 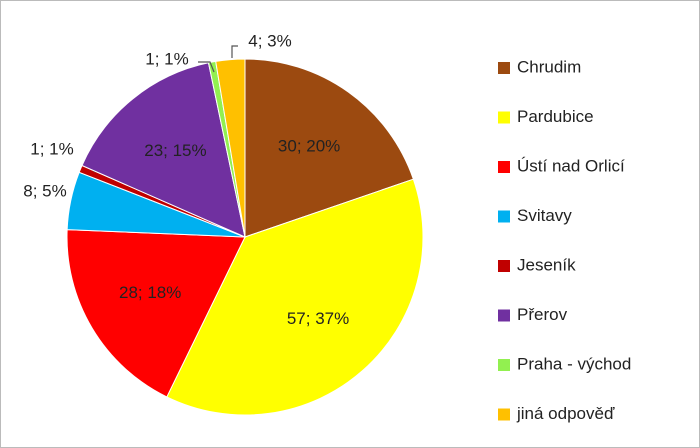 What do you see at coordinates (542, 314) in the screenshot?
I see `legend-label: Přerov` at bounding box center [542, 314].